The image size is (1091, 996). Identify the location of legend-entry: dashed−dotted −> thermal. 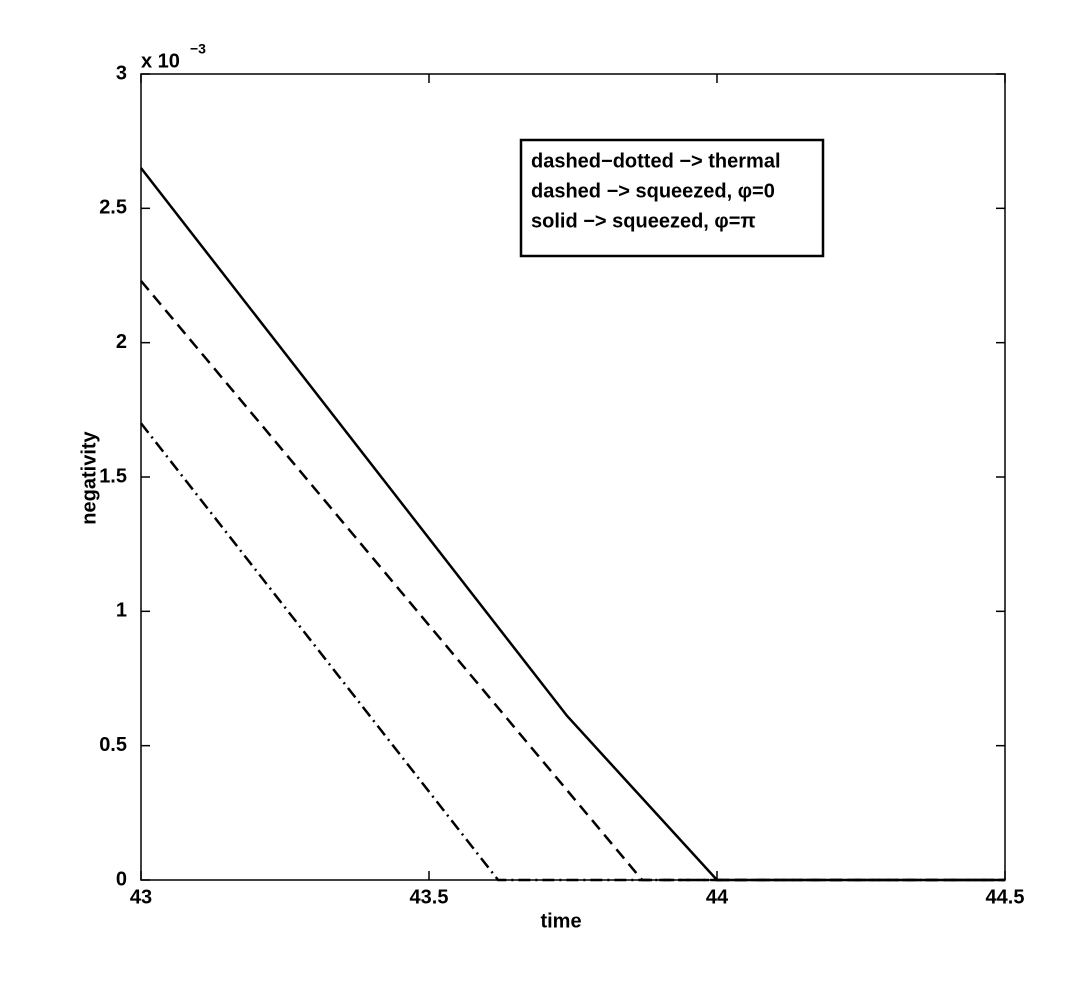
(656, 161).